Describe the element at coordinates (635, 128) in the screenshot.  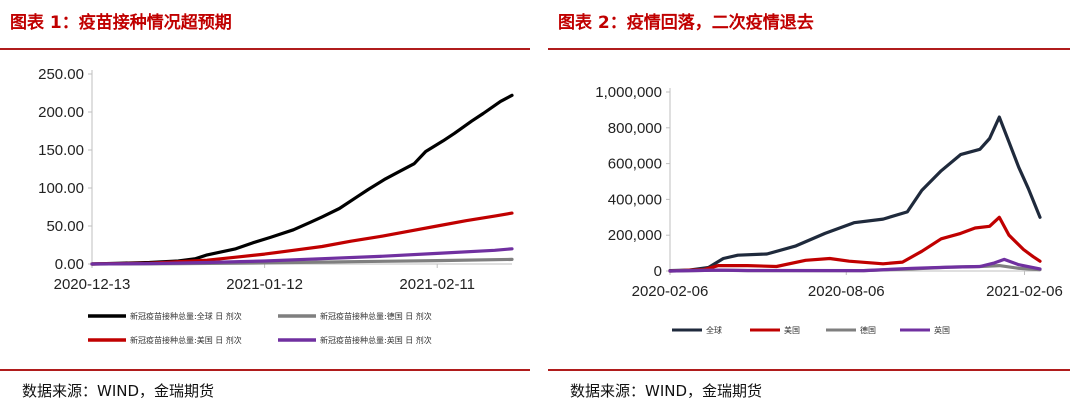
I see `y-tick-label: 800,000` at that location.